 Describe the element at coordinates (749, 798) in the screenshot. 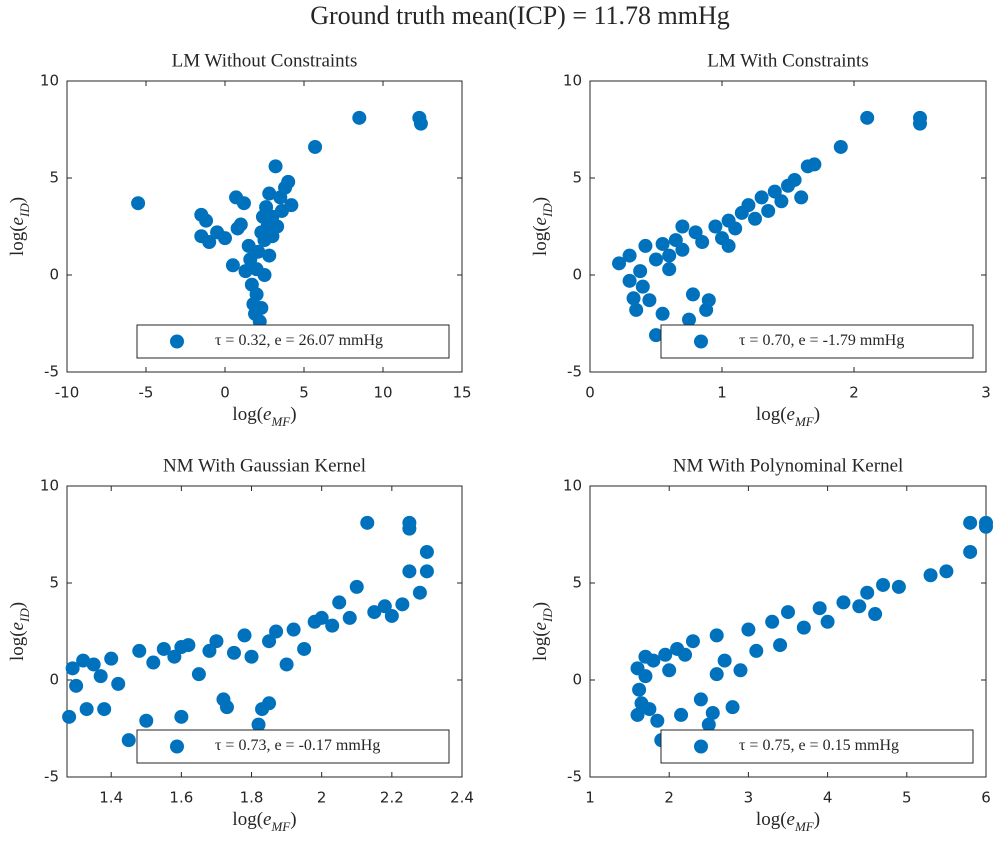

I see `x-tick-label: 3` at that location.